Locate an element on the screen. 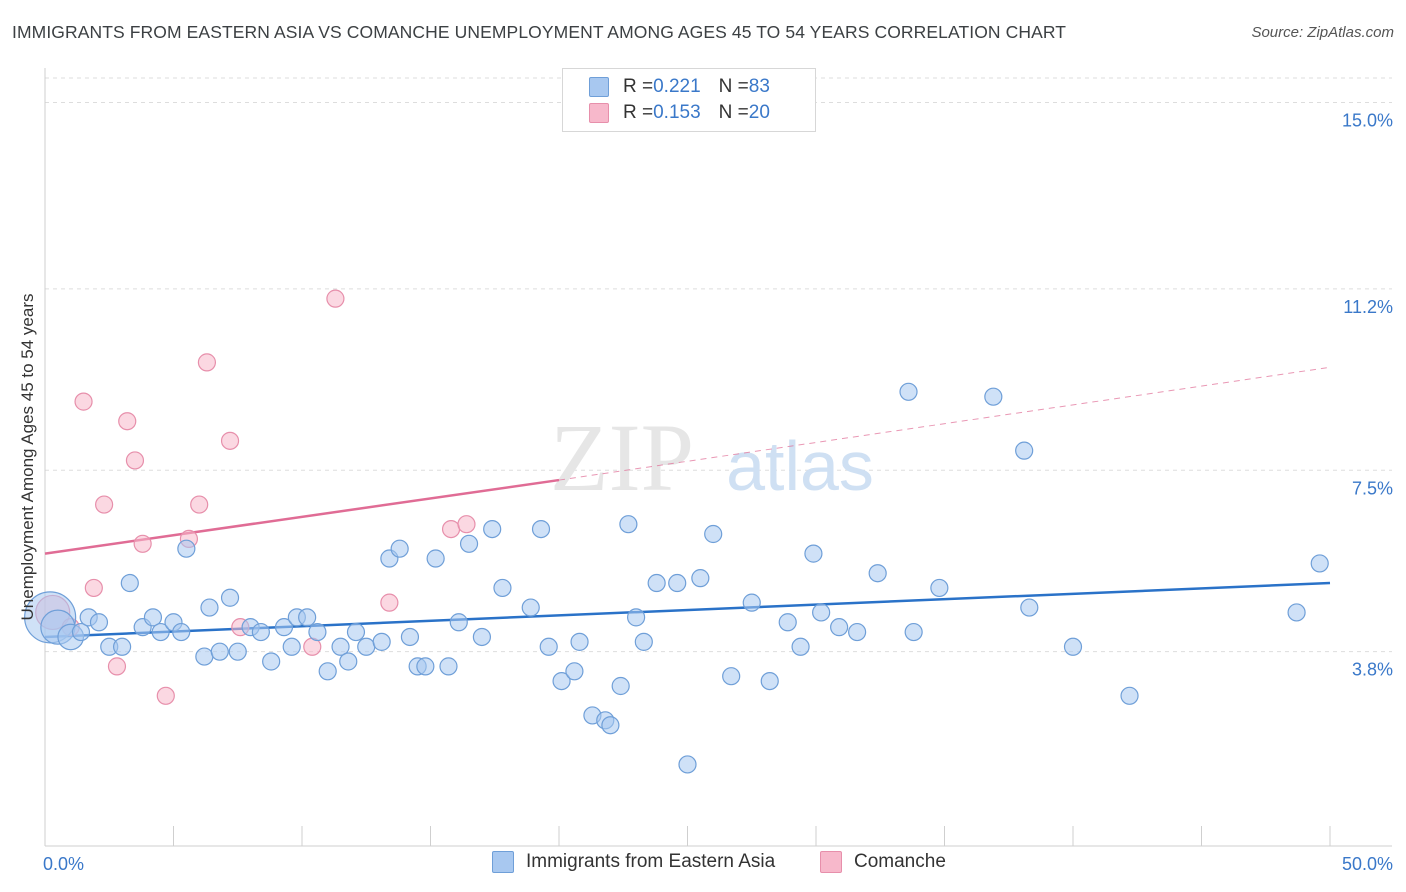 Image resolution: width=1406 pixels, height=892 pixels. watermark-atlas: atlas is located at coordinates (800, 466).